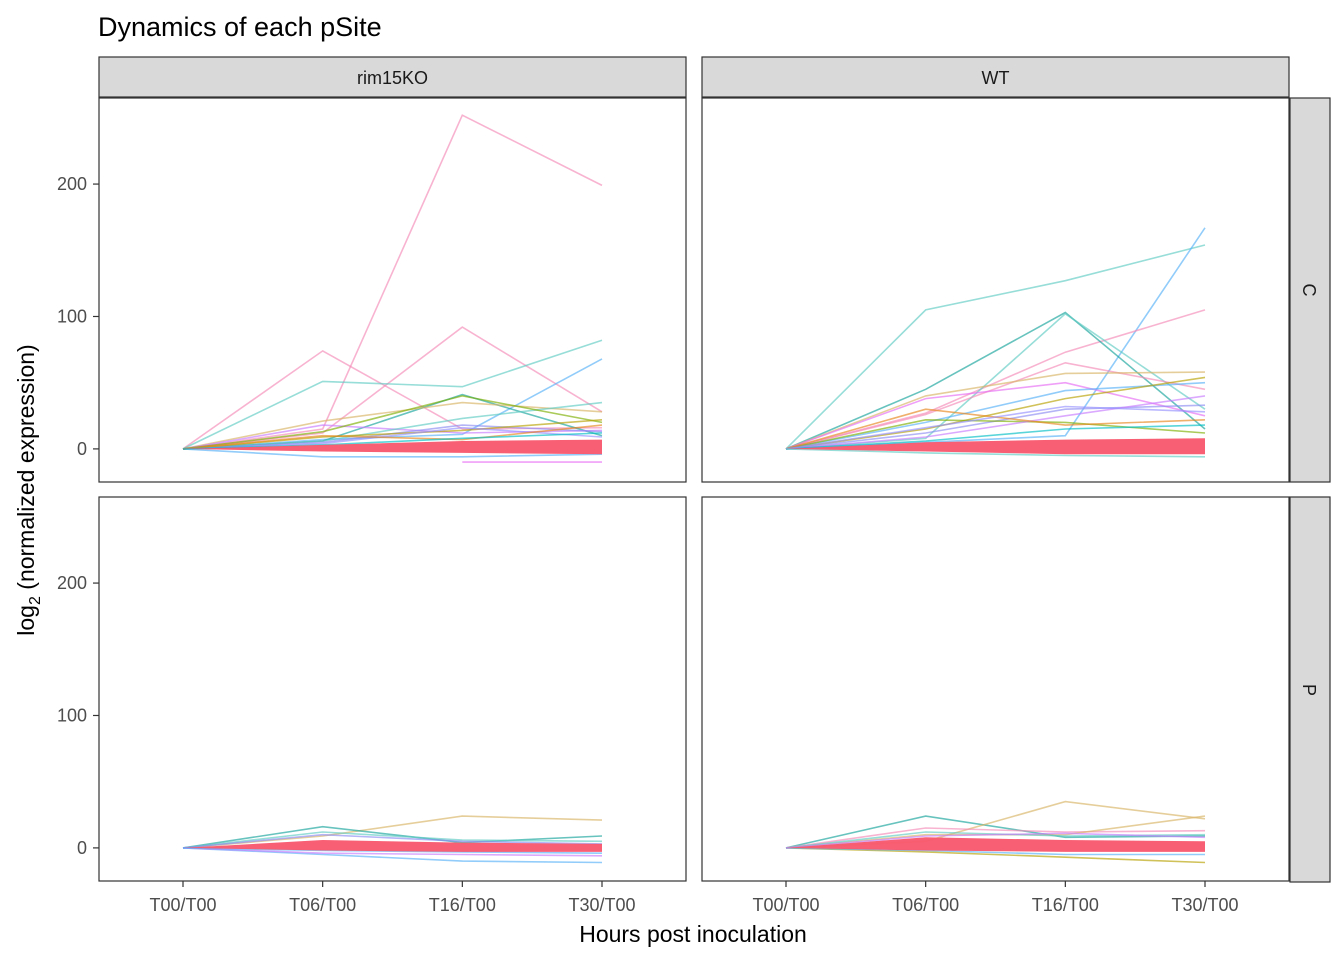 This screenshot has height=960, width=1344. I want to click on row-strip-C: C, so click(1310, 290).